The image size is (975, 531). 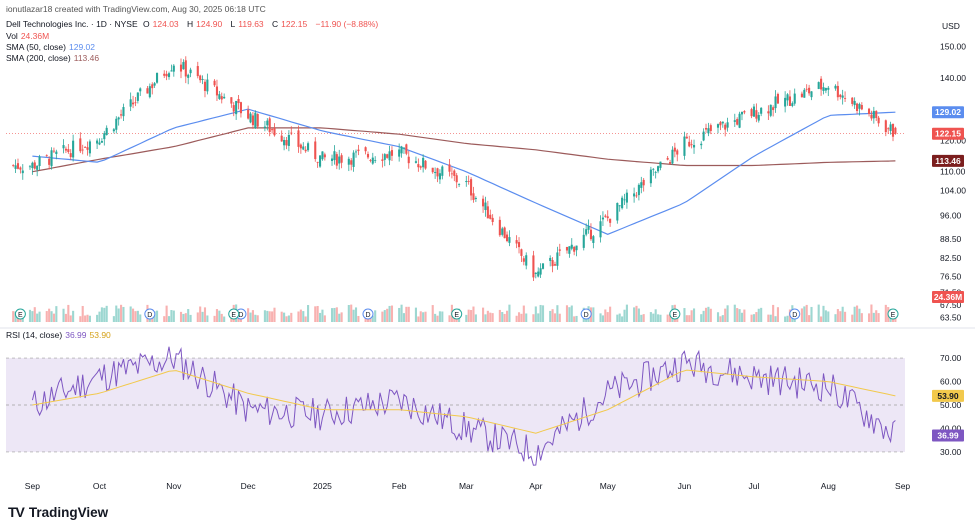 What do you see at coordinates (29, 36) in the screenshot?
I see `vol-legend: Vol 24.36M` at bounding box center [29, 36].